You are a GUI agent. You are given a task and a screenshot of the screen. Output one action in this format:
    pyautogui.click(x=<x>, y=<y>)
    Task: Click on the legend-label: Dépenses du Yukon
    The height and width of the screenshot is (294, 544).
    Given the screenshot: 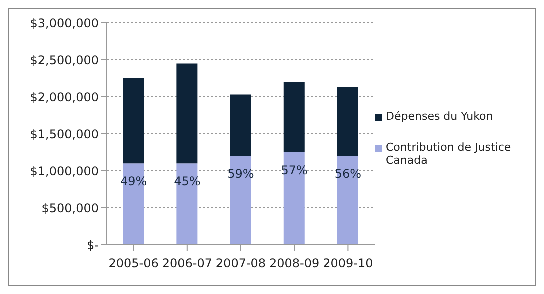 What is the action you would take?
    pyautogui.click(x=440, y=116)
    